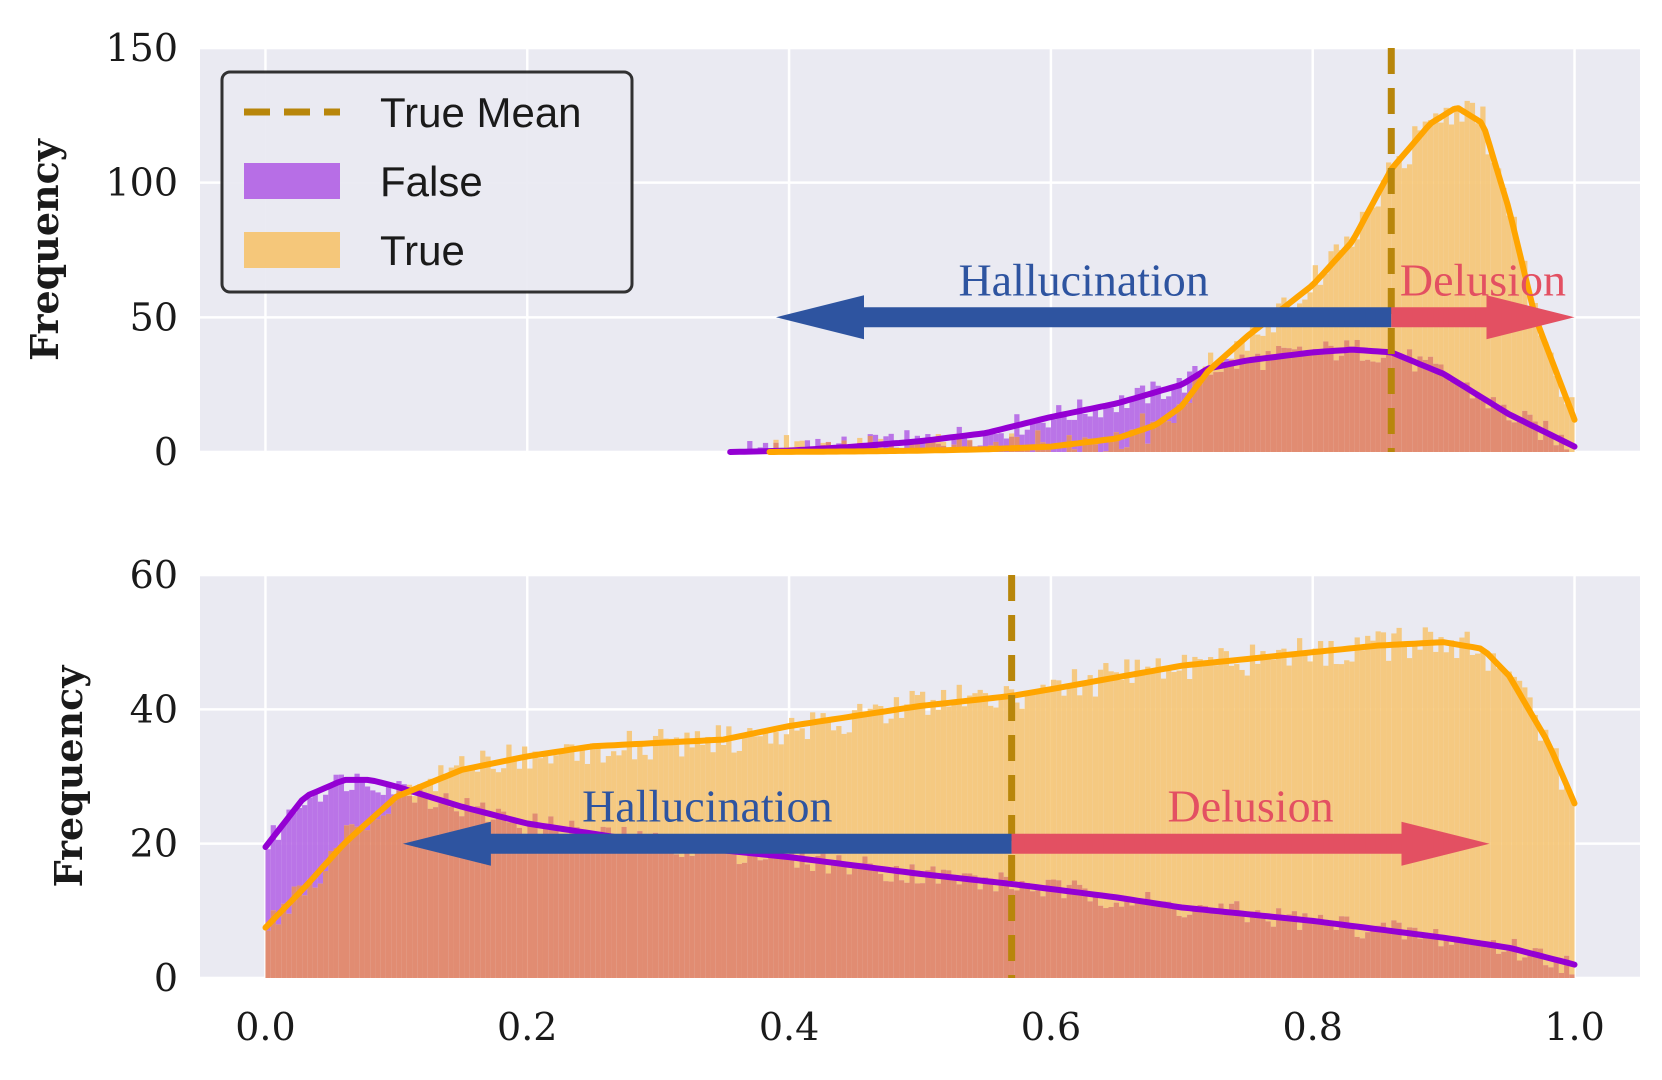  What do you see at coordinates (1250, 843) in the screenshot?
I see `delusion-arrow` at bounding box center [1250, 843].